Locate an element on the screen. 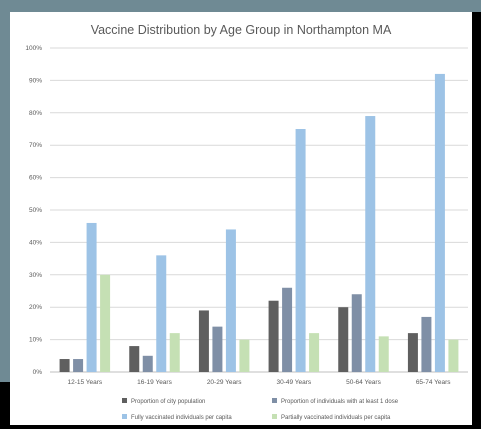  x-tick-label: 20-29 Years is located at coordinates (224, 382).